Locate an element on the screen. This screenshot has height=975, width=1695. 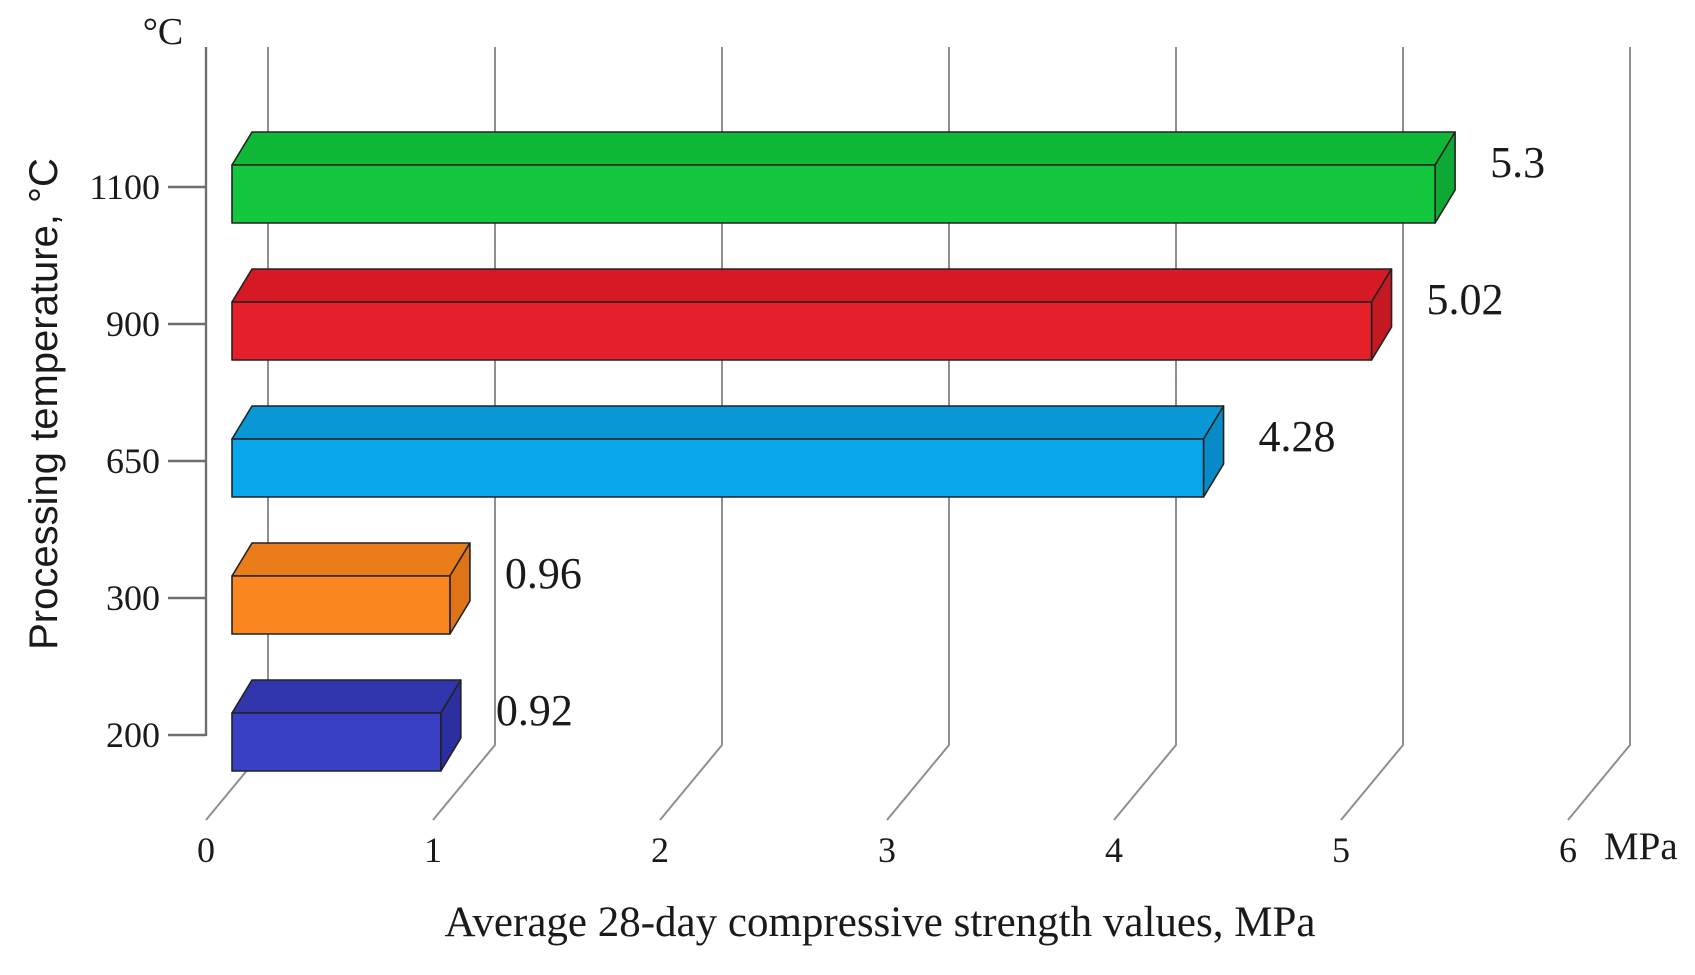
y-tick-label-650: 650 is located at coordinates (133, 461).